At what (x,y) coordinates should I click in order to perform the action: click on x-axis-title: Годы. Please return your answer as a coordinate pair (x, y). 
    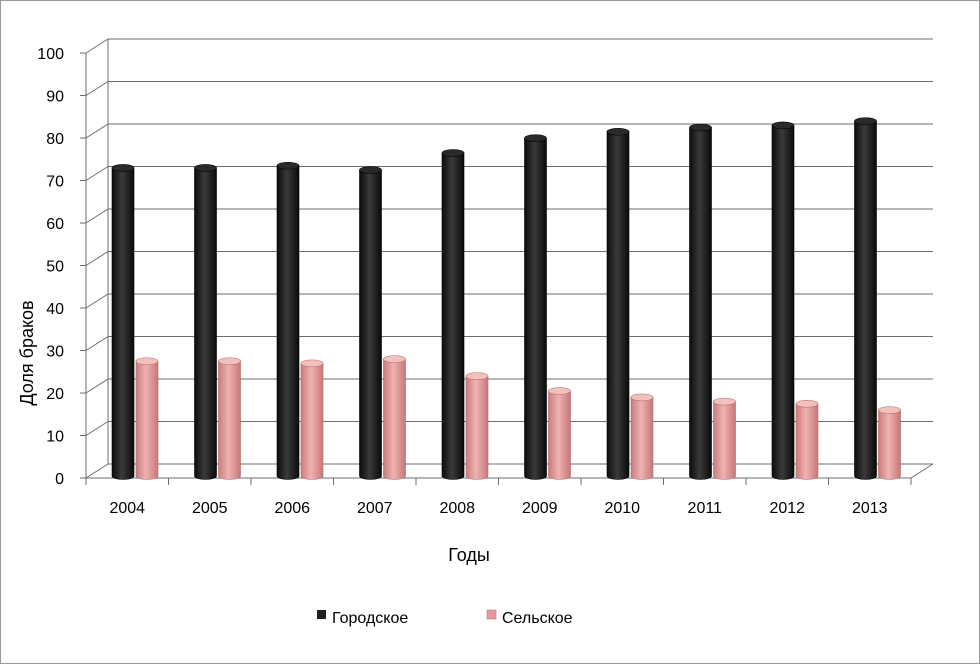
    Looking at the image, I should click on (469, 555).